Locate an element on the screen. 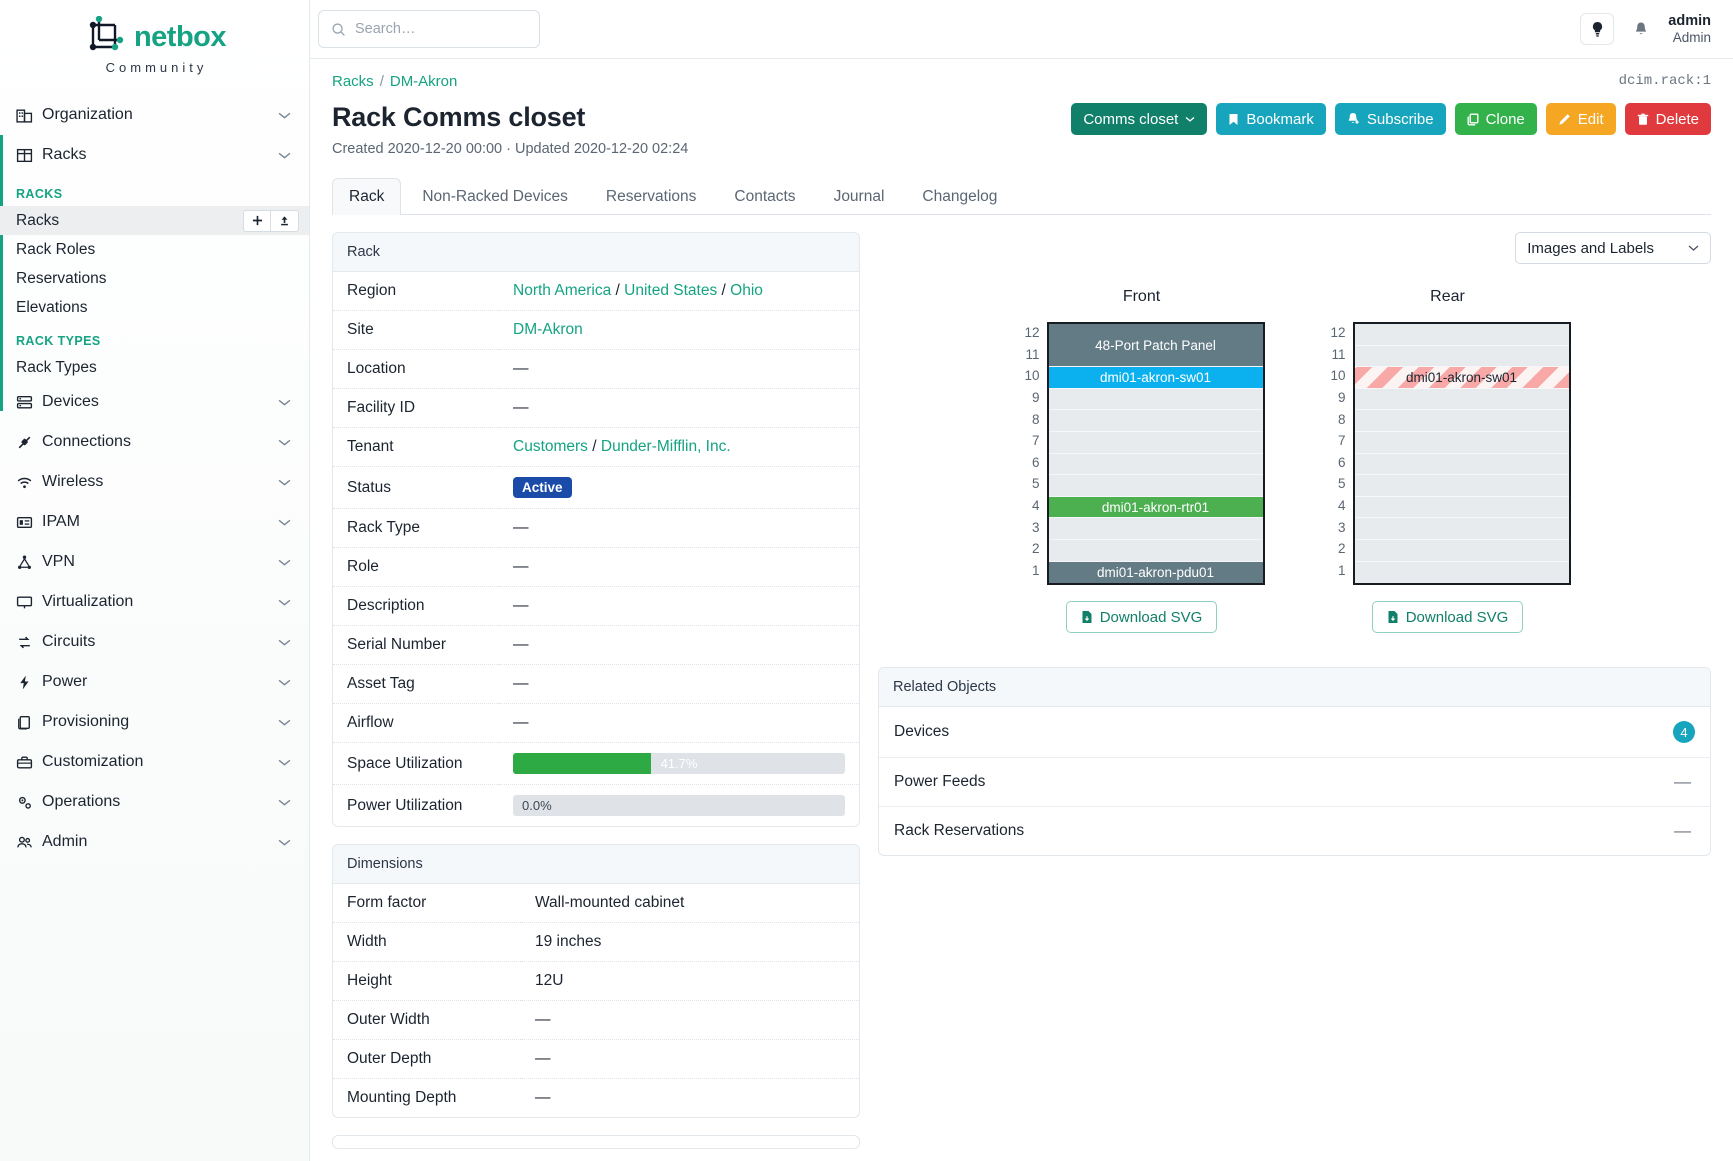 Image resolution: width=1733 pixels, height=1161 pixels. user-menu: admin Admin is located at coordinates (1689, 29).